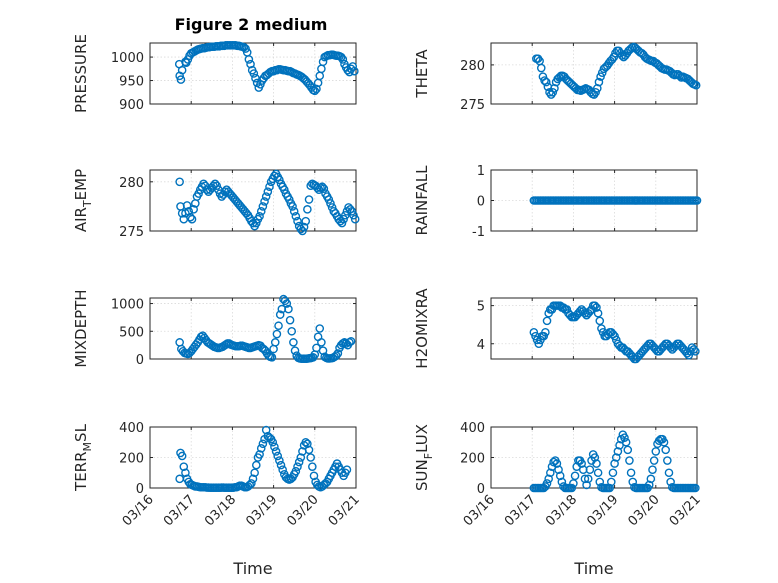  I want to click on y-axis-label: AIRTEMP, so click(83, 200).